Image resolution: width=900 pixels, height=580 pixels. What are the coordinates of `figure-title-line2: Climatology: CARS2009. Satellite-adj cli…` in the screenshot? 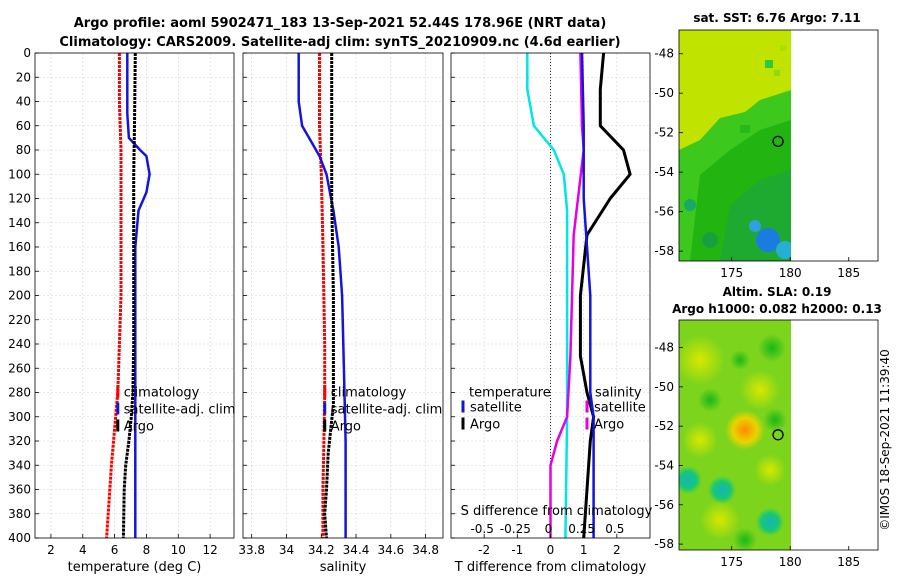 It's located at (339, 42).